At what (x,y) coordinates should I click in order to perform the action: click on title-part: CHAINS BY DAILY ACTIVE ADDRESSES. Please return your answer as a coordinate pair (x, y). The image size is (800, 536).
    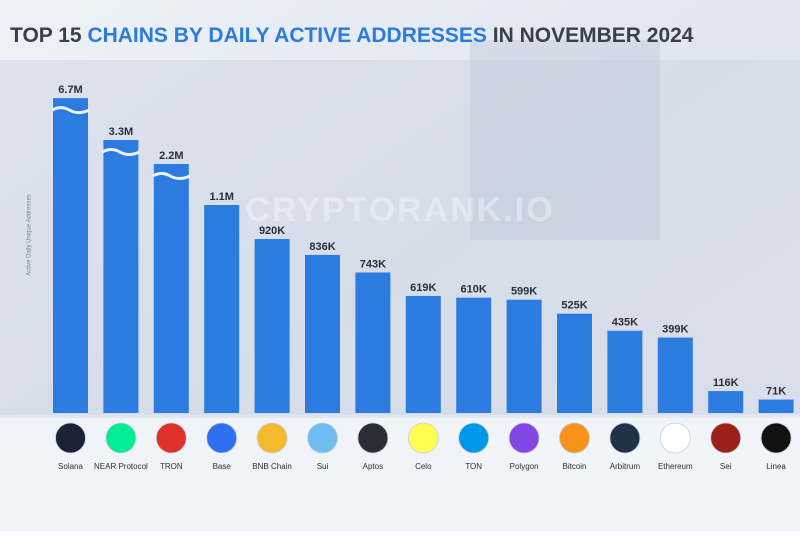
    Looking at the image, I should click on (286, 35).